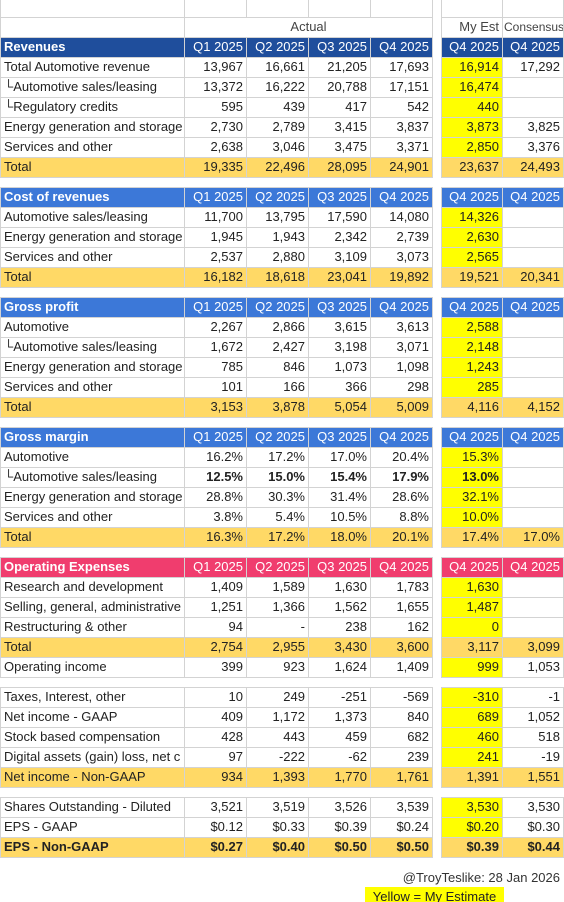 The height and width of the screenshot is (902, 564). I want to click on value-cell: 934, so click(215, 777).